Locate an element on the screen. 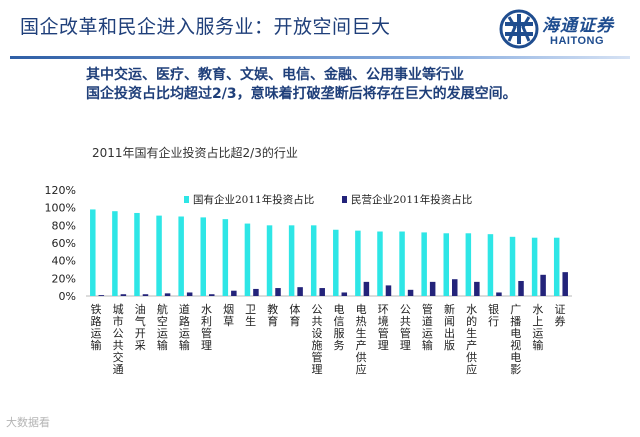 The height and width of the screenshot is (437, 640). x-tick-label: 城市公共交通 is located at coordinates (118, 339).